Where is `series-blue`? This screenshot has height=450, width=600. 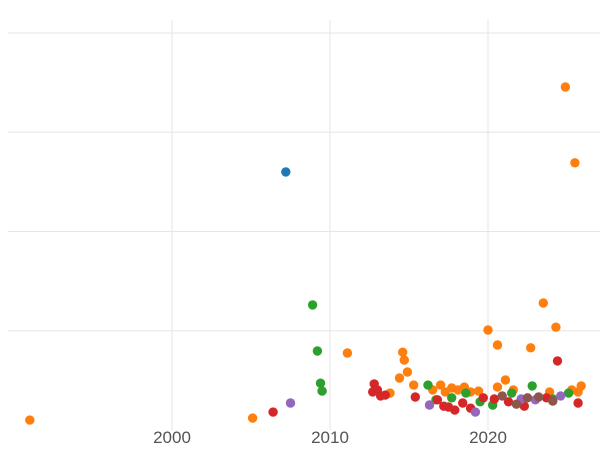 series-blue is located at coordinates (286, 172).